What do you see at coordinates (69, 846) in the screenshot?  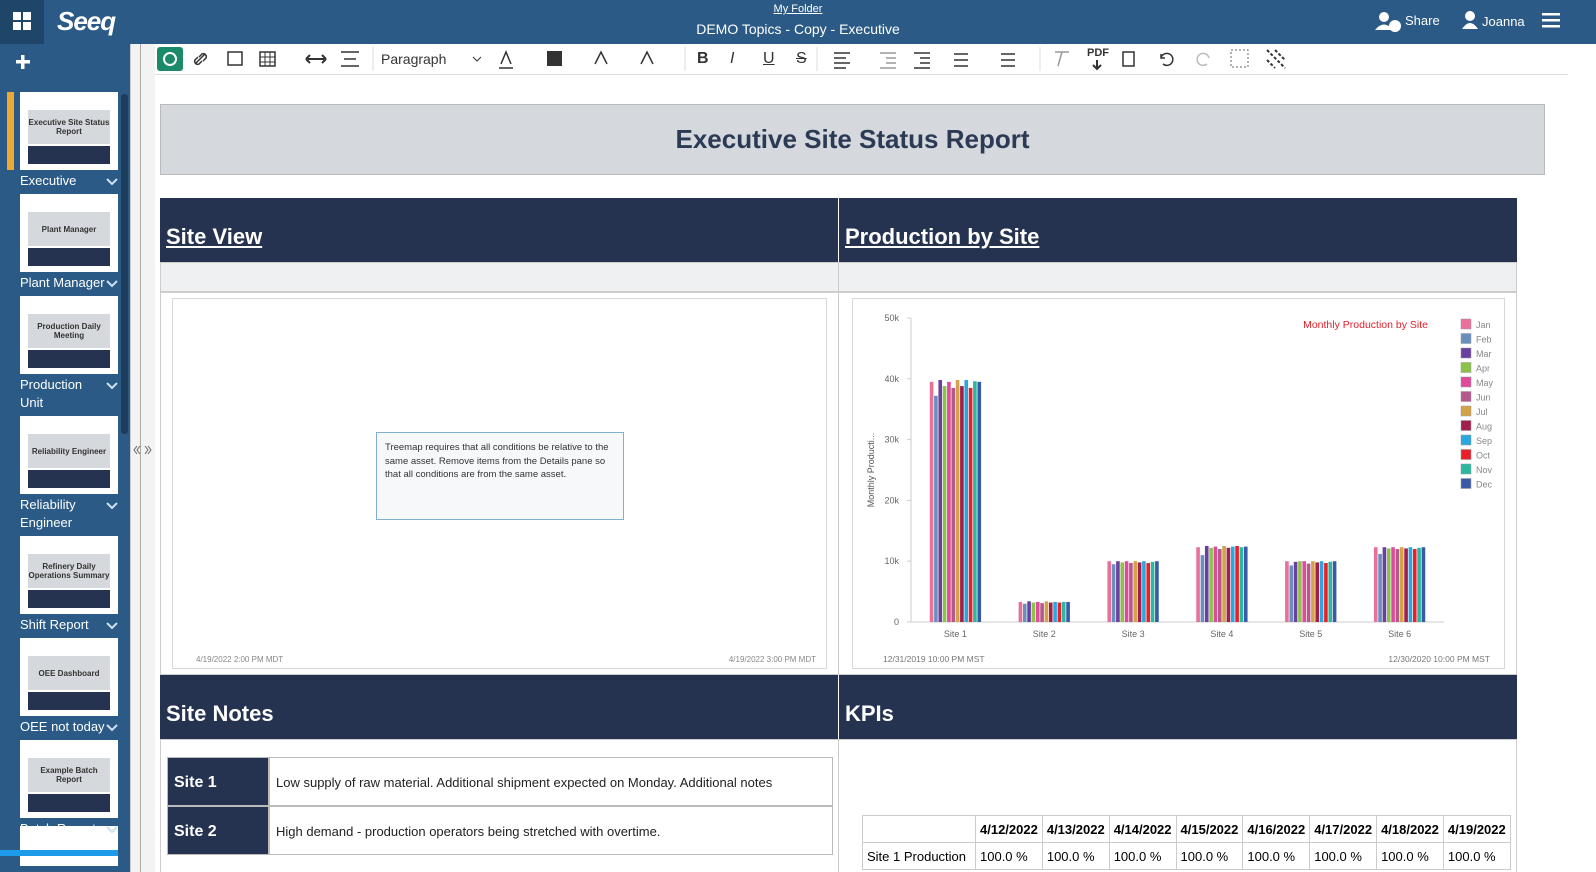 I see `page-thumbnail` at bounding box center [69, 846].